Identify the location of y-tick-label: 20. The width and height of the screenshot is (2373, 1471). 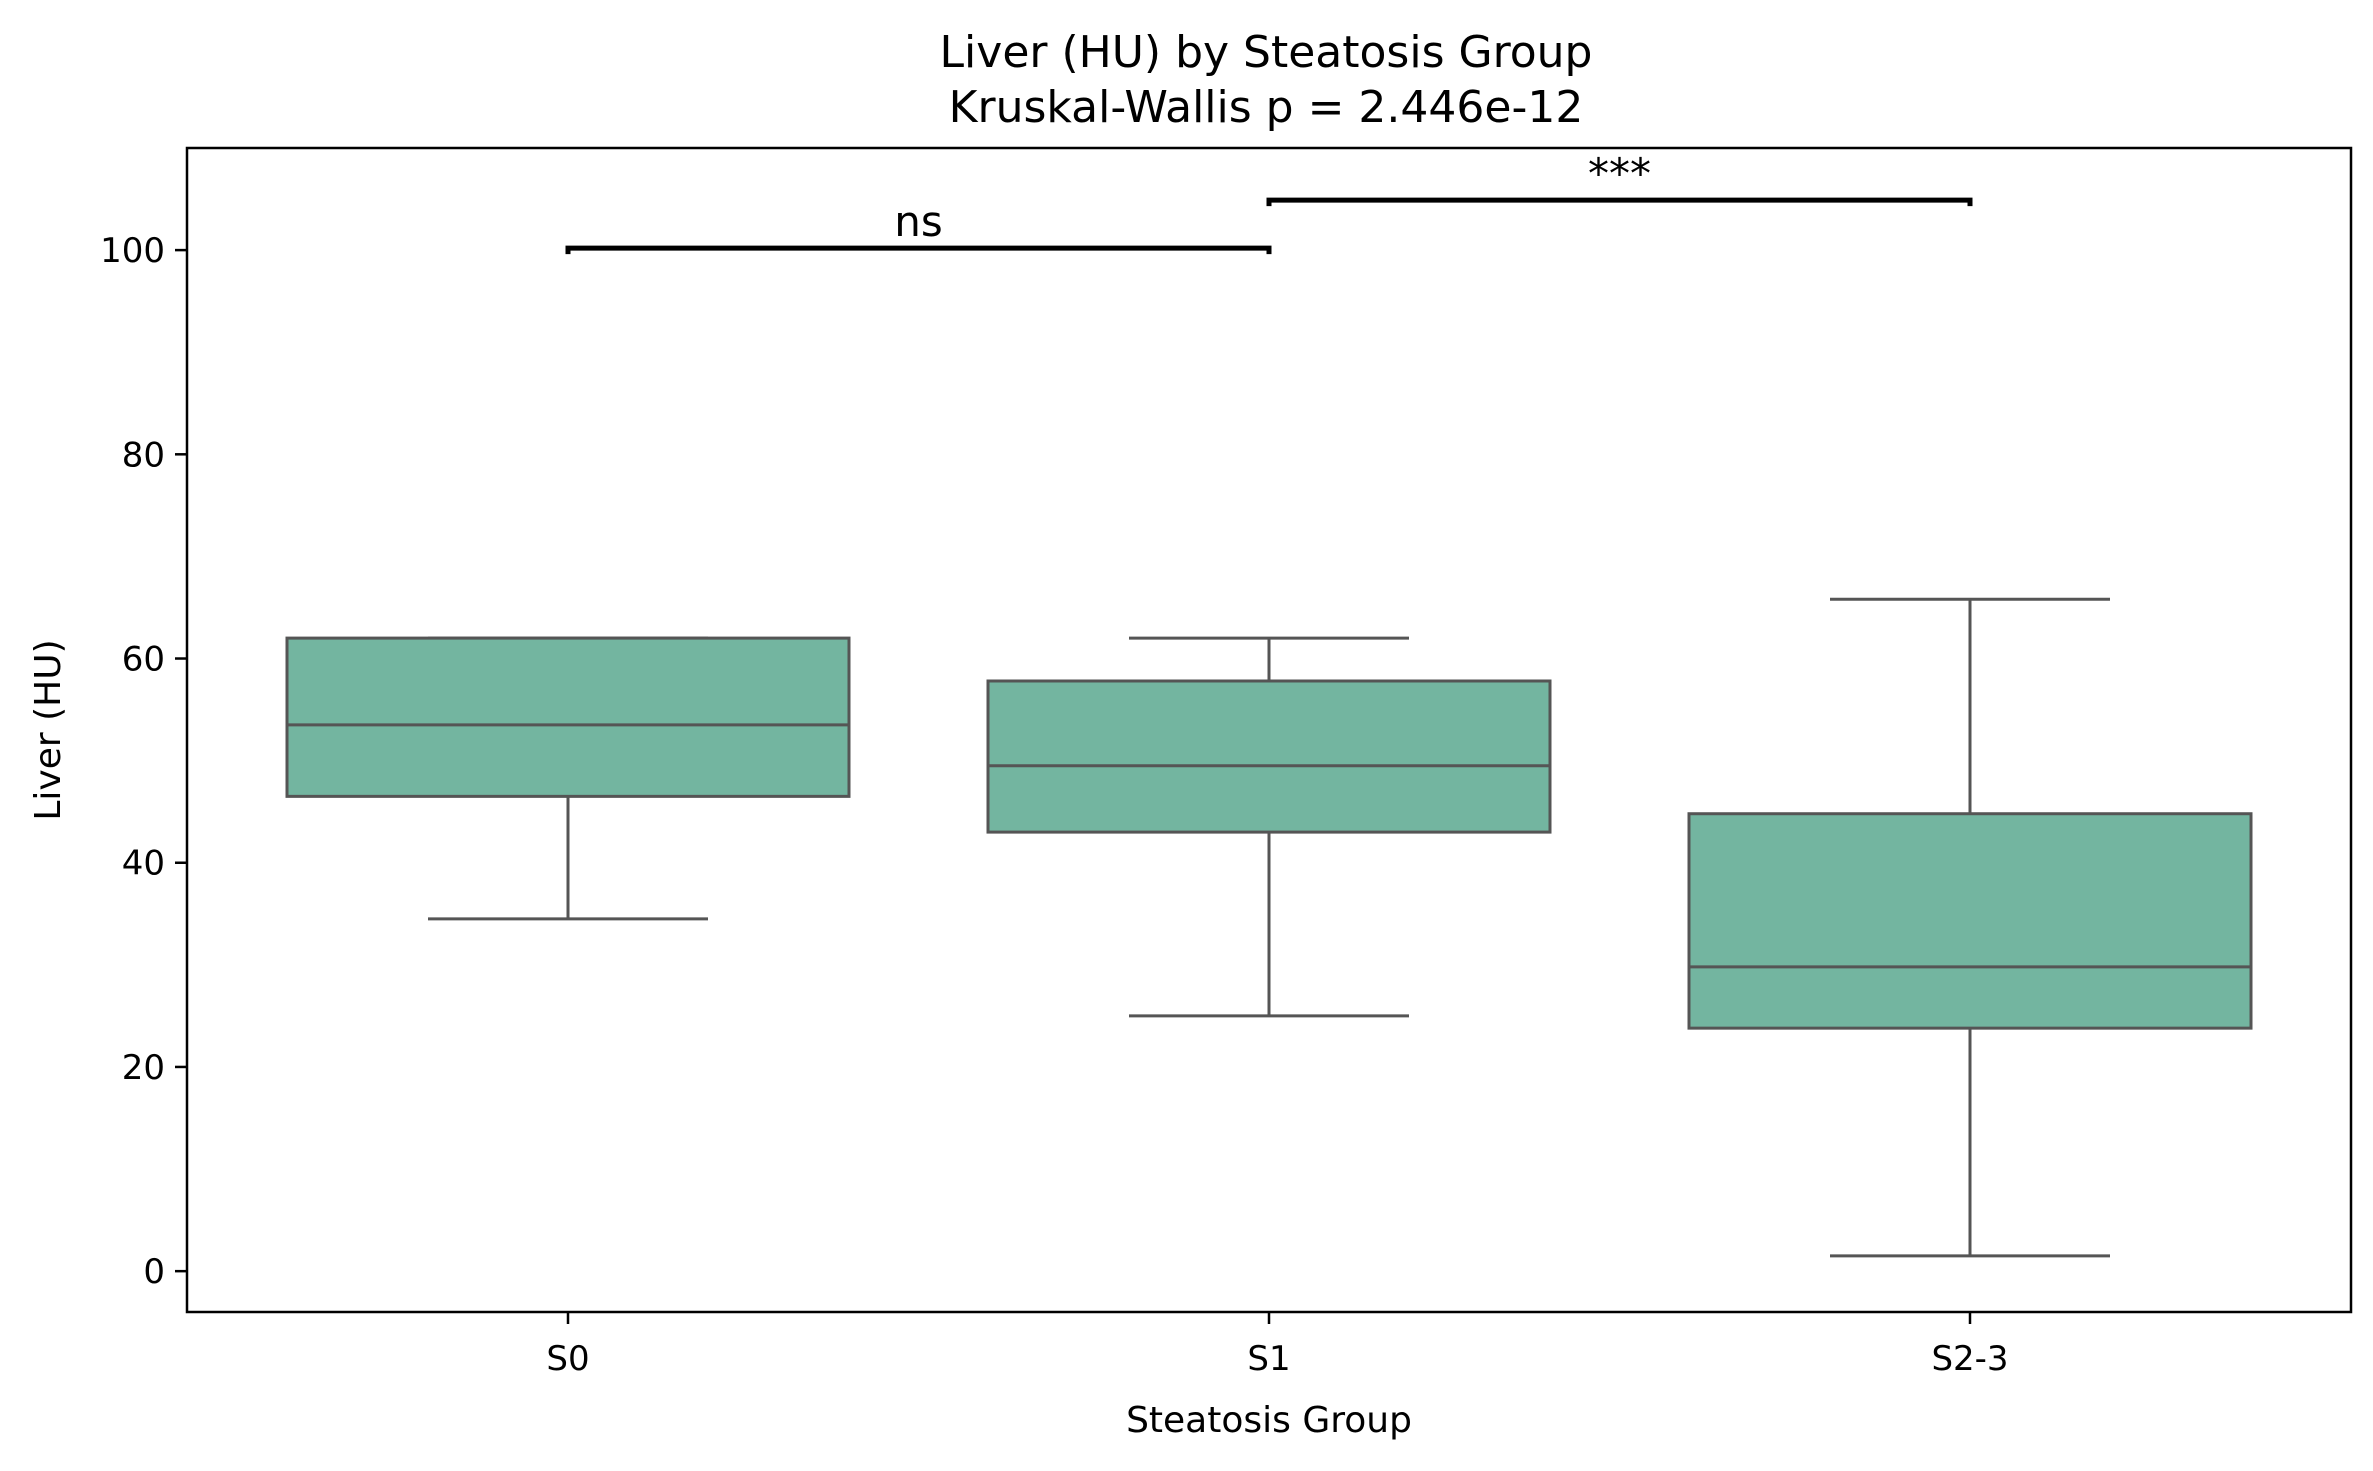
(143, 1068).